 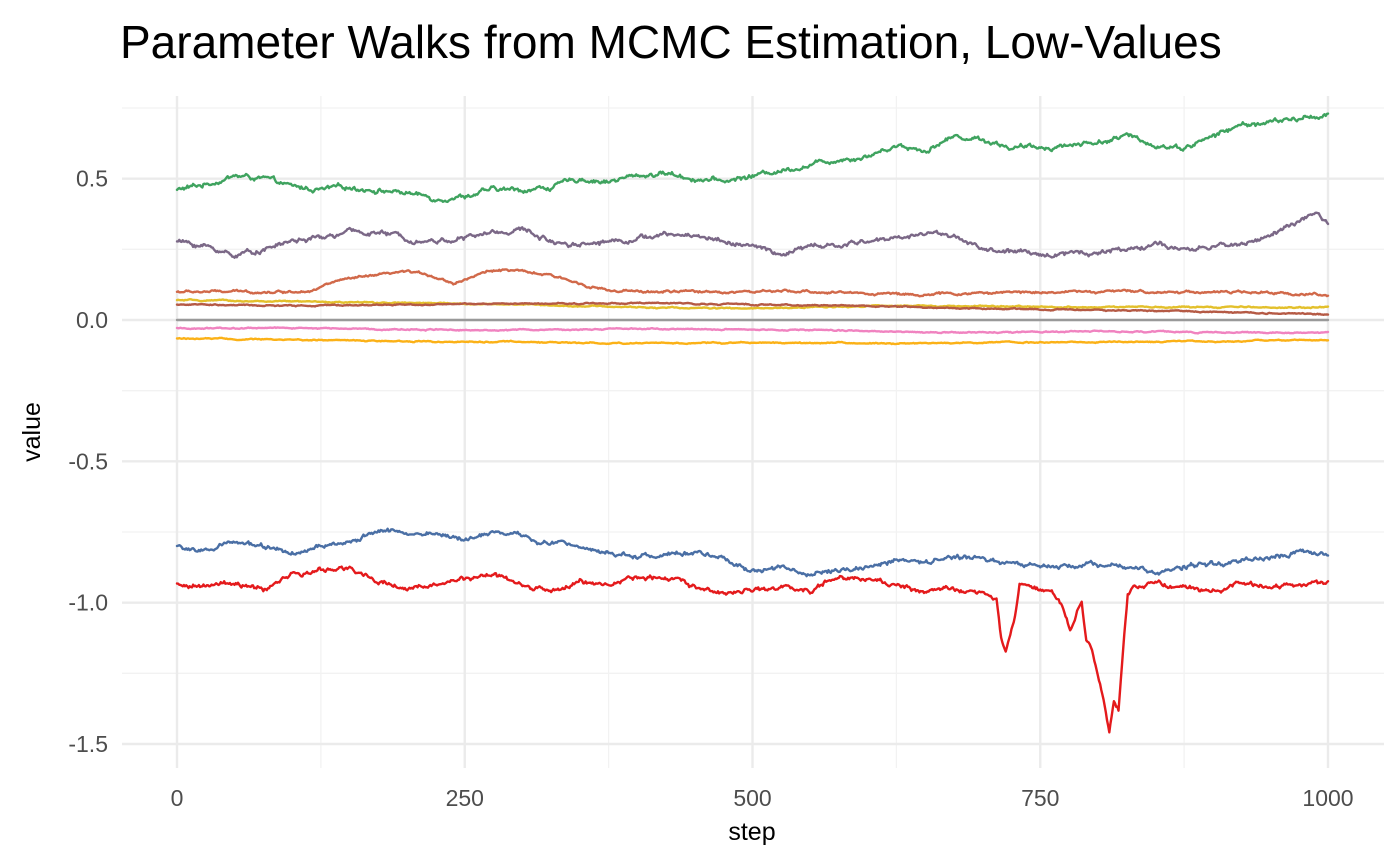 What do you see at coordinates (751, 832) in the screenshot?
I see `x-axis-title: step` at bounding box center [751, 832].